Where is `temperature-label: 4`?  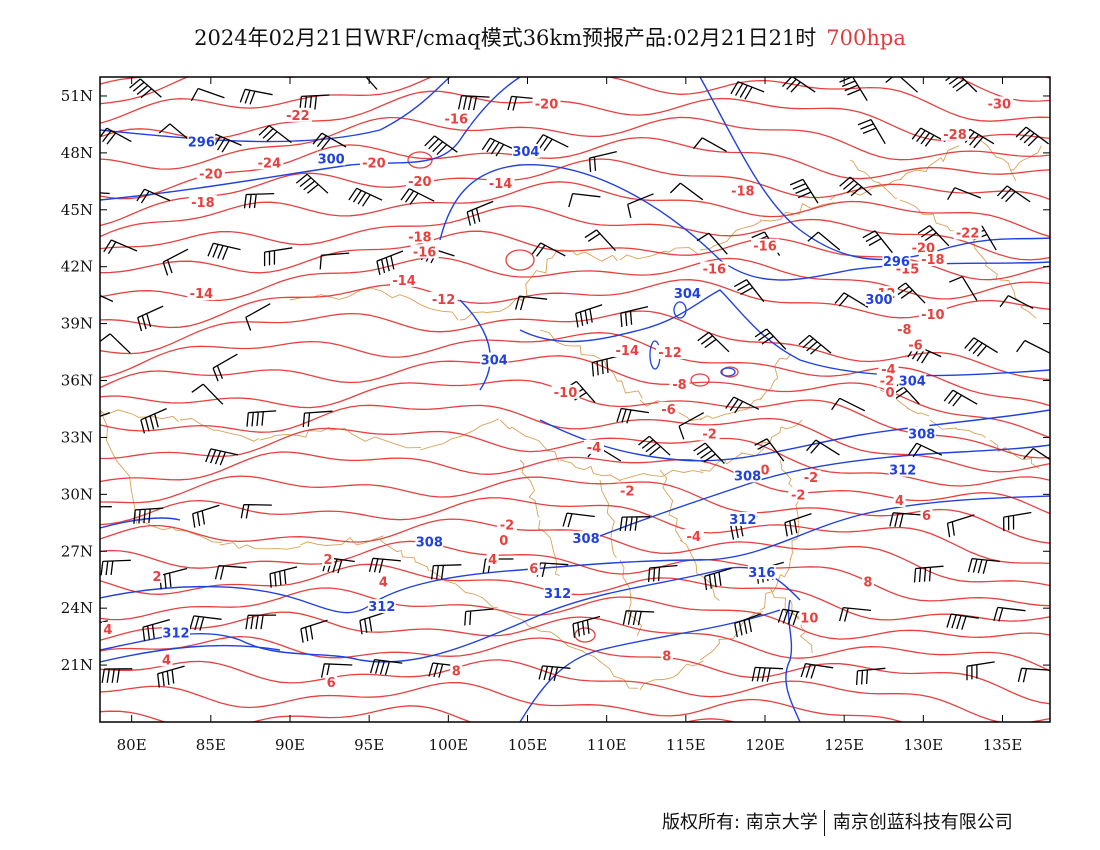
temperature-label: 4 is located at coordinates (166, 660).